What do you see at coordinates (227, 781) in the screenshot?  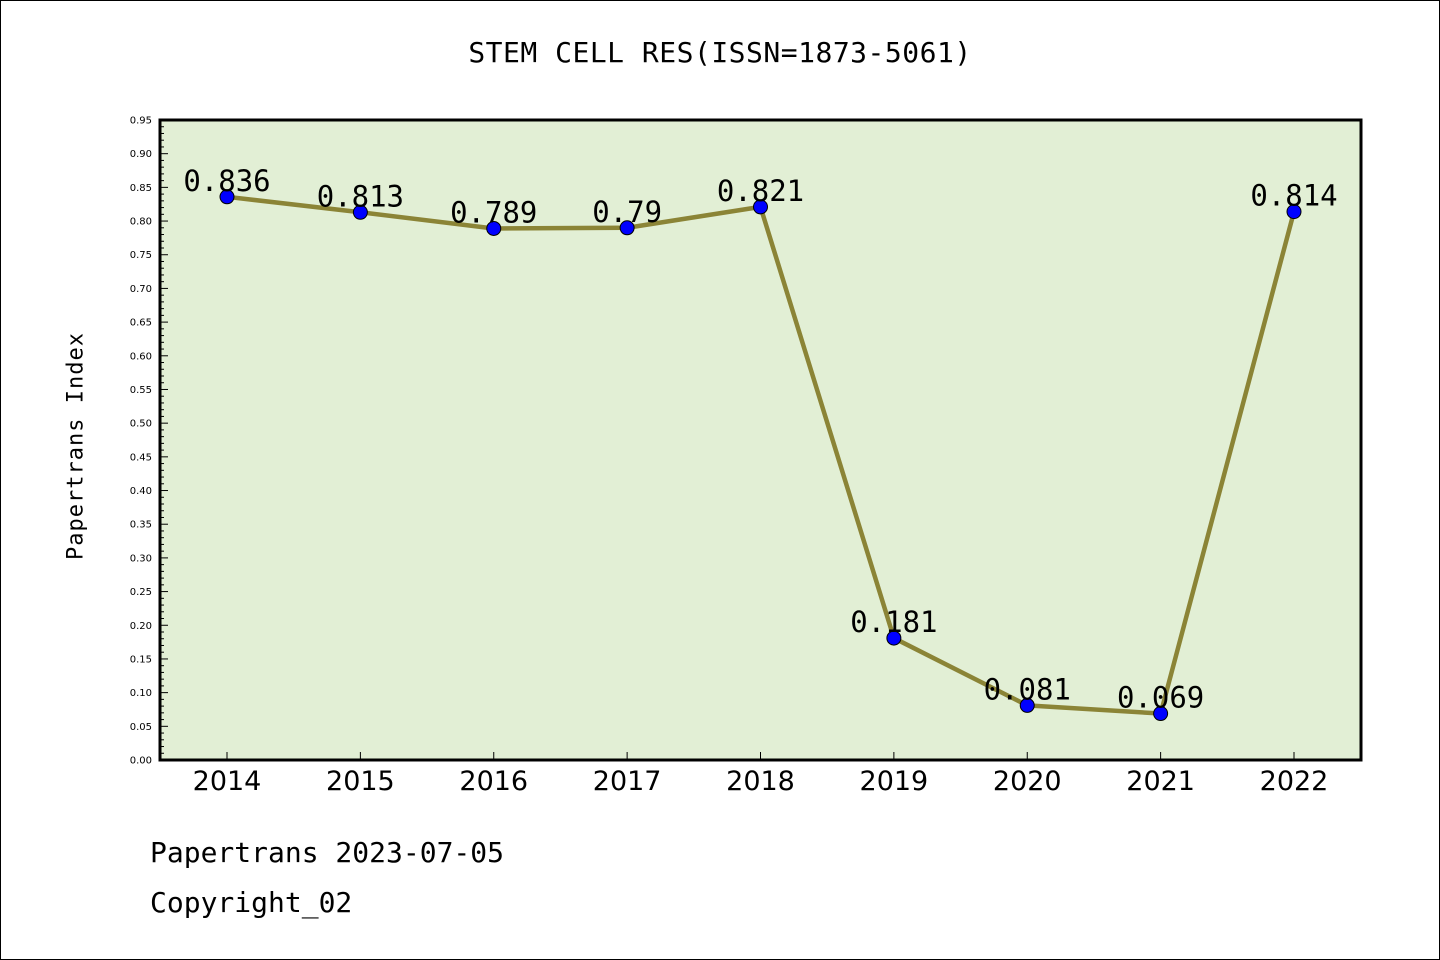 I see `x-tick-label: 2014` at bounding box center [227, 781].